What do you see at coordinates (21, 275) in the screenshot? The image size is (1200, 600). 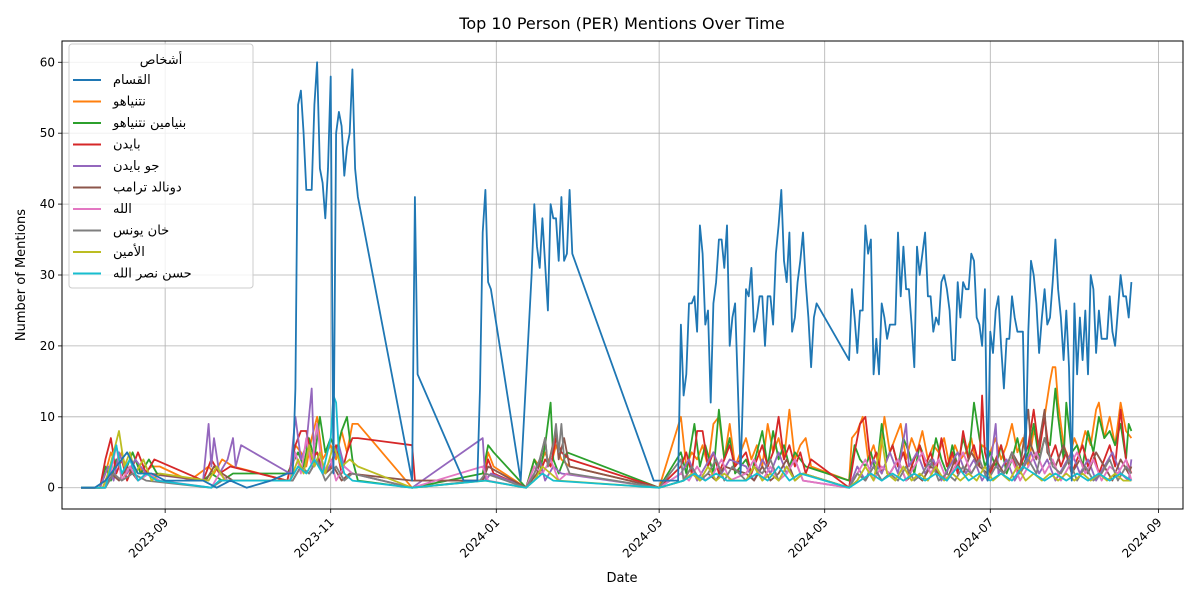 I see `y-axis-label: Number of Mentions` at bounding box center [21, 275].